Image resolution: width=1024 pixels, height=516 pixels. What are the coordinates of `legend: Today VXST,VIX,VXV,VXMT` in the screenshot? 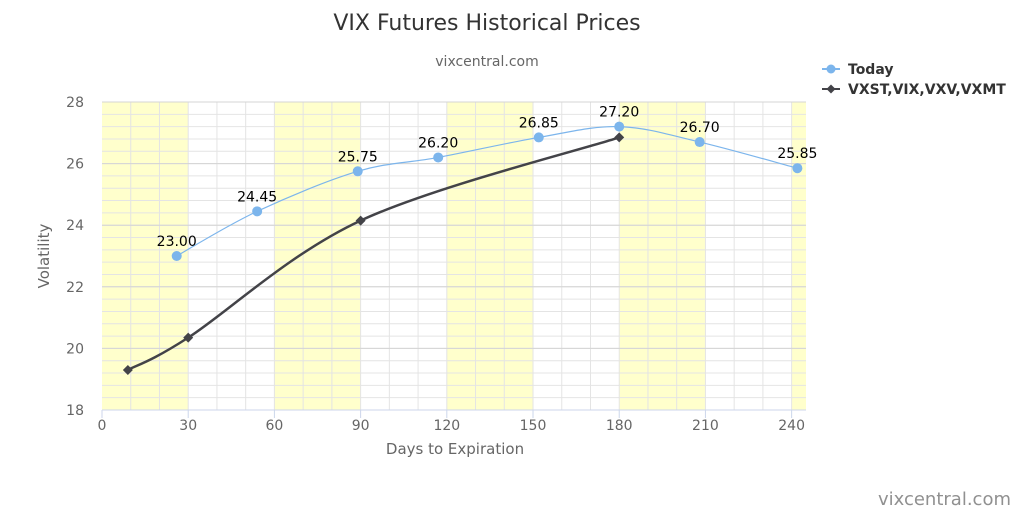 It's located at (914, 80).